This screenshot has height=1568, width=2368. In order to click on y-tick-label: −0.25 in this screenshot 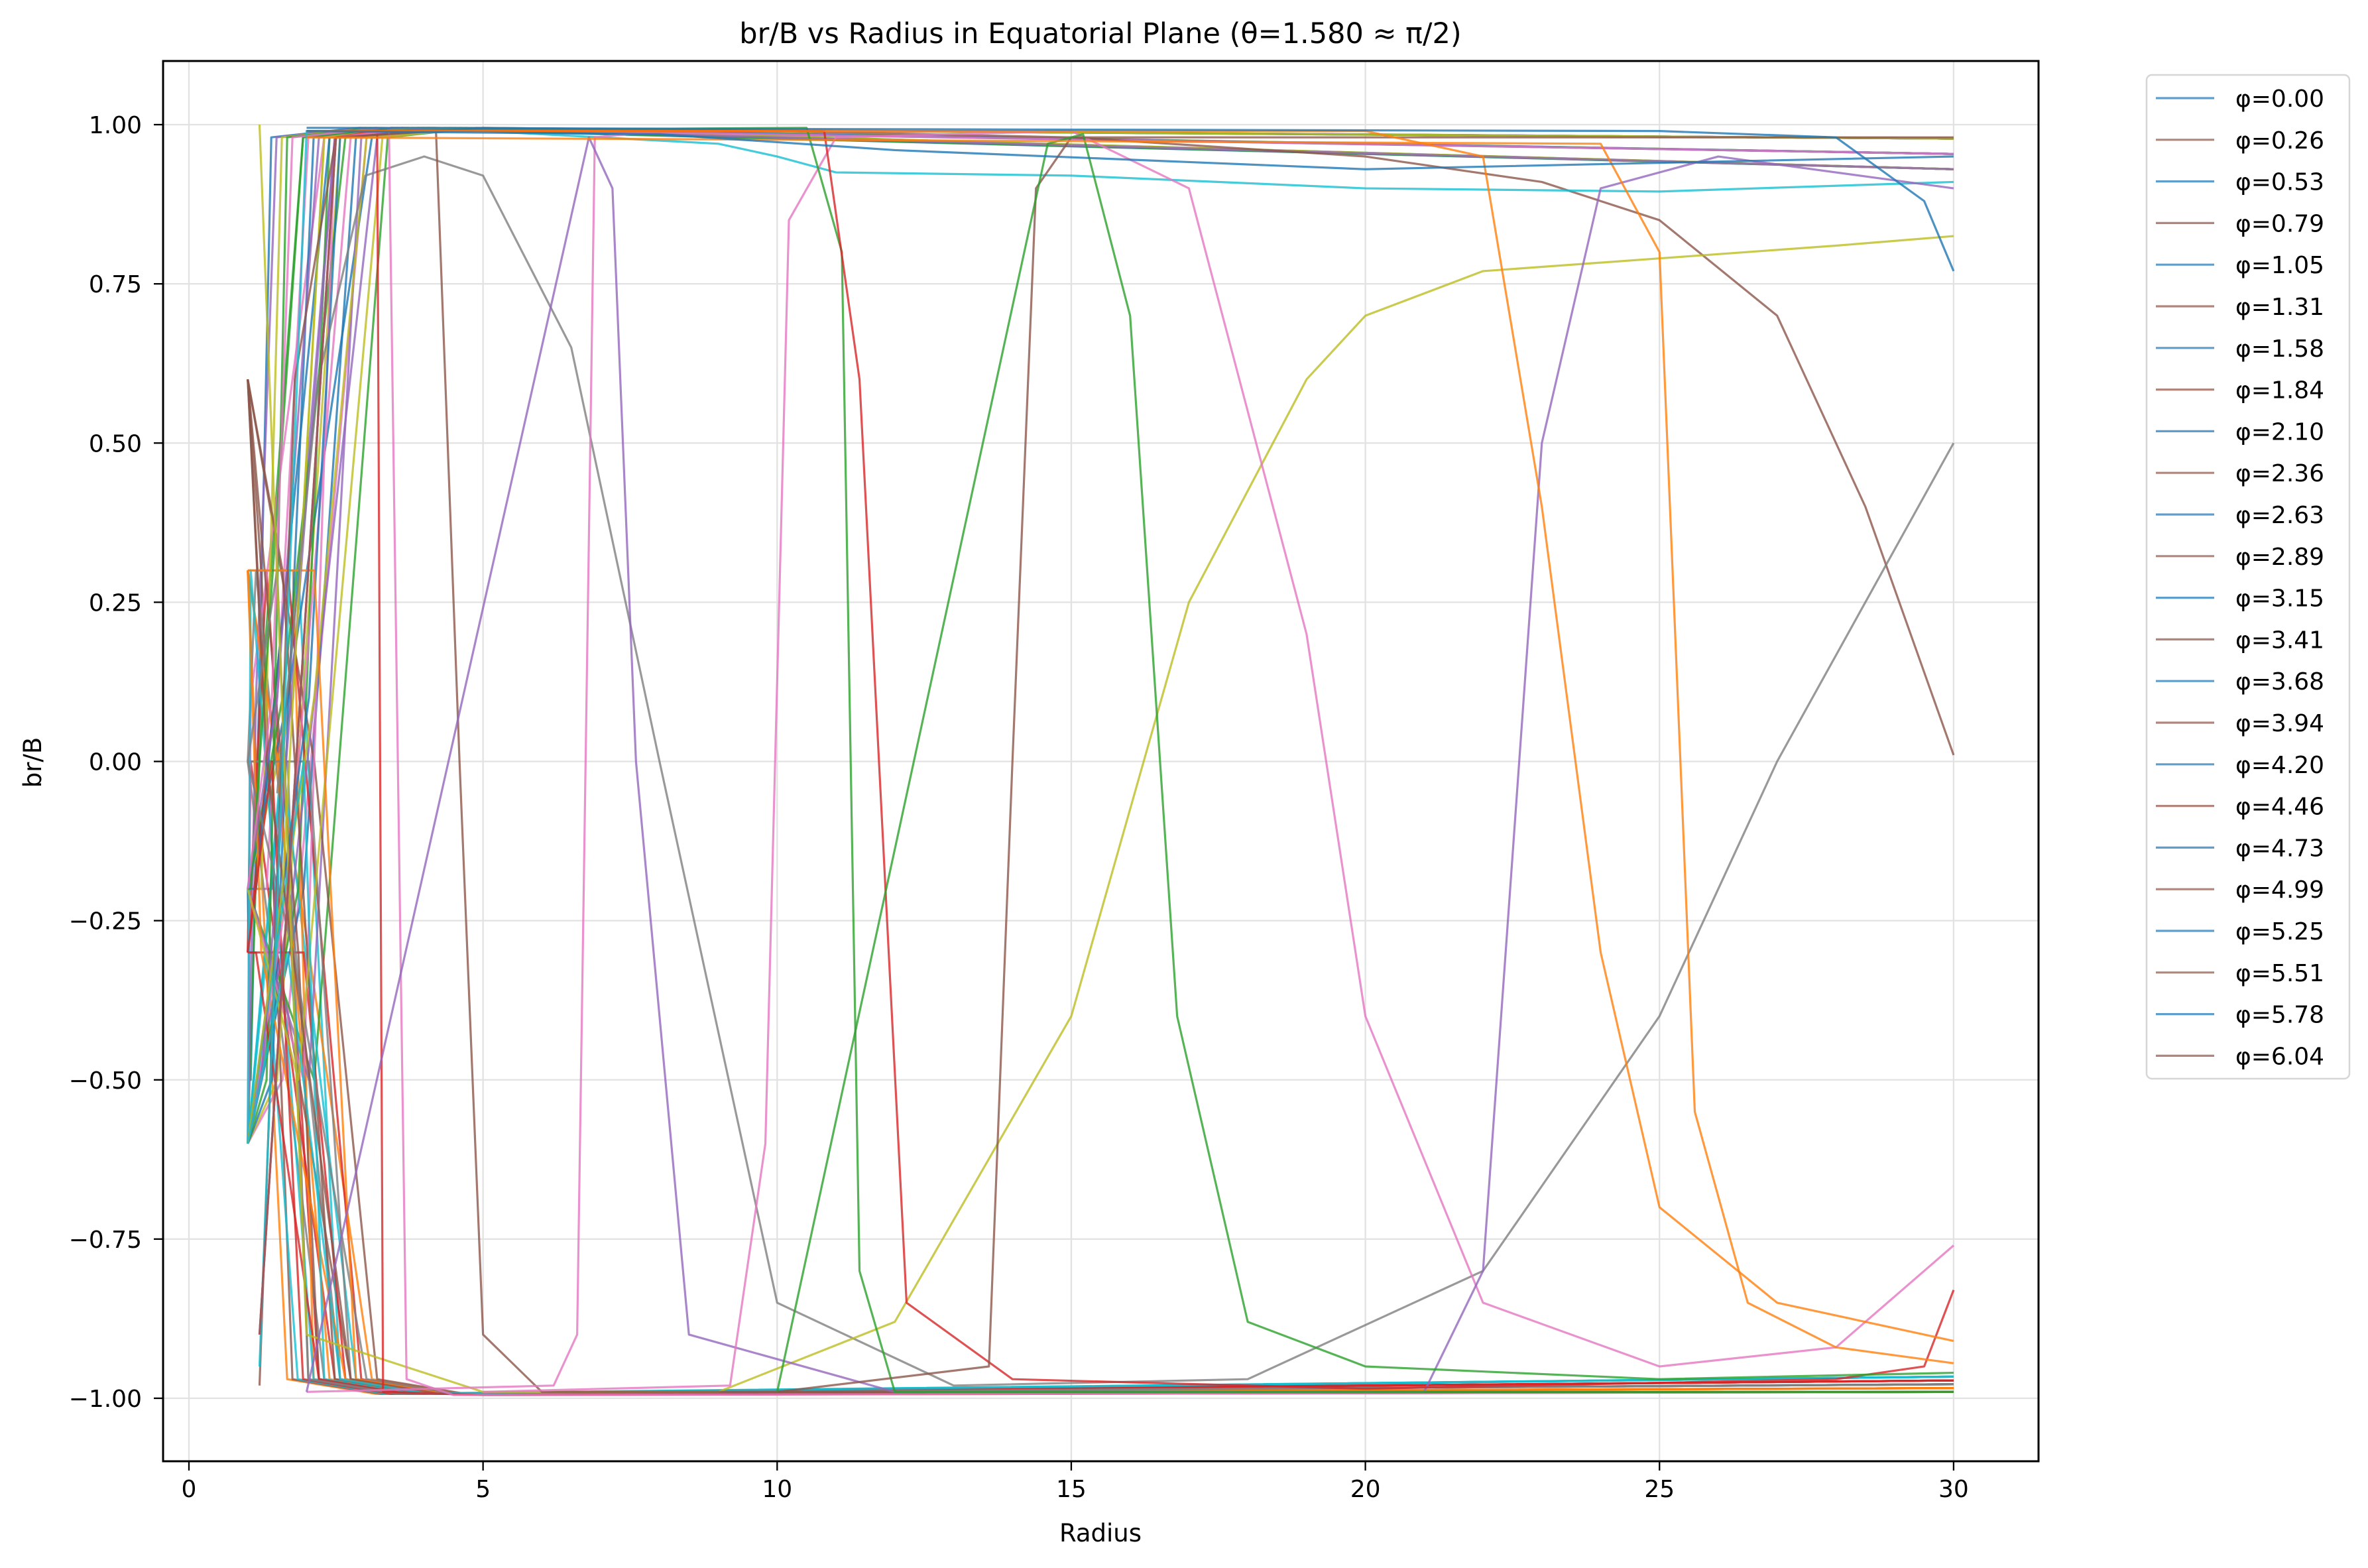, I will do `click(106, 921)`.